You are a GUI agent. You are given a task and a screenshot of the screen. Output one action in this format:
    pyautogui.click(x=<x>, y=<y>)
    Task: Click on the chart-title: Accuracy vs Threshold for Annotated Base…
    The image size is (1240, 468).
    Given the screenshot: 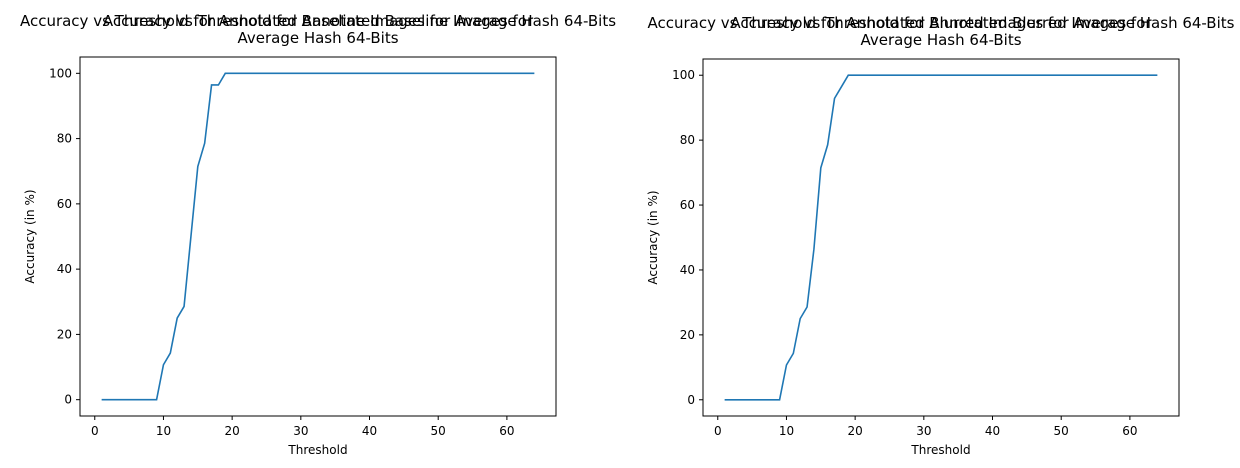 What is the action you would take?
    pyautogui.click(x=318, y=29)
    